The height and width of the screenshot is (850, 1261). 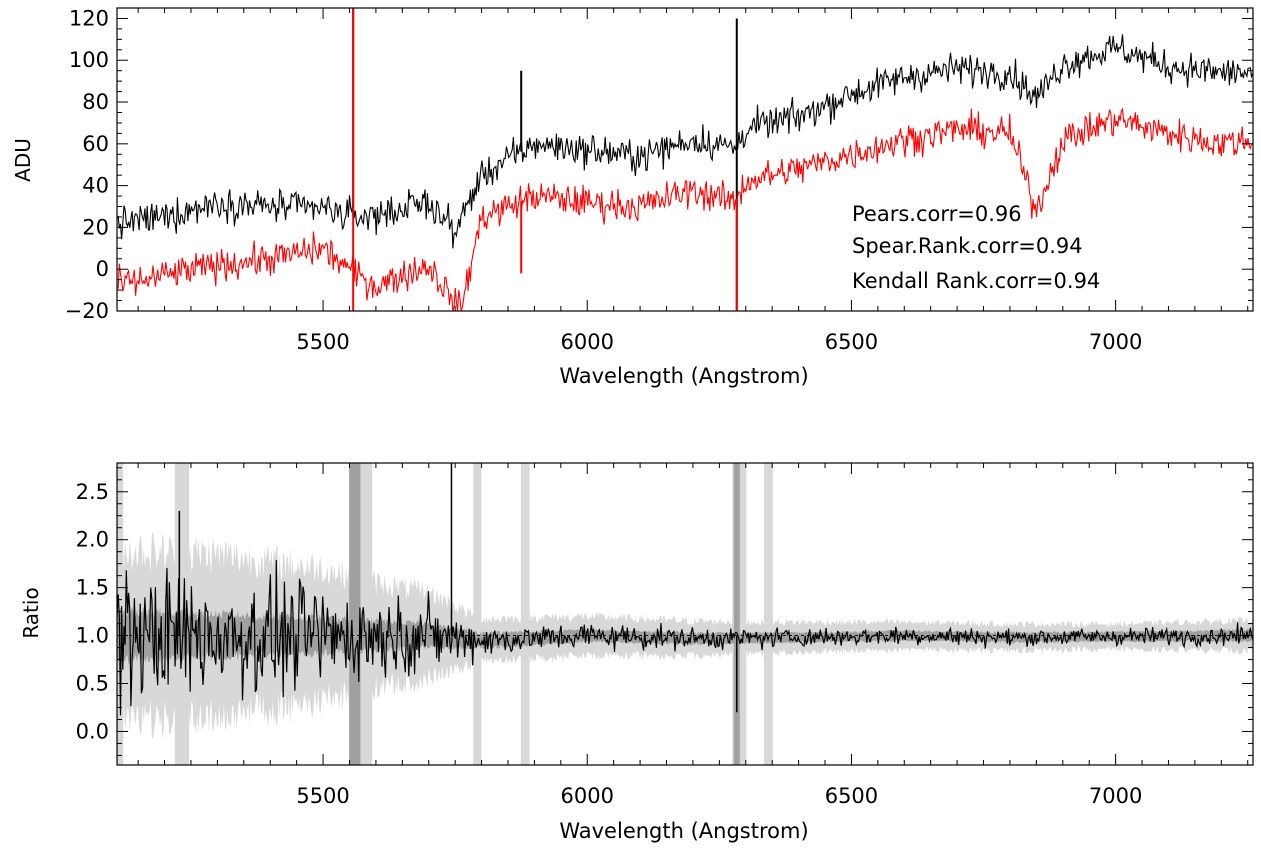 What do you see at coordinates (92, 588) in the screenshot?
I see `y-tick-label: 1.5` at bounding box center [92, 588].